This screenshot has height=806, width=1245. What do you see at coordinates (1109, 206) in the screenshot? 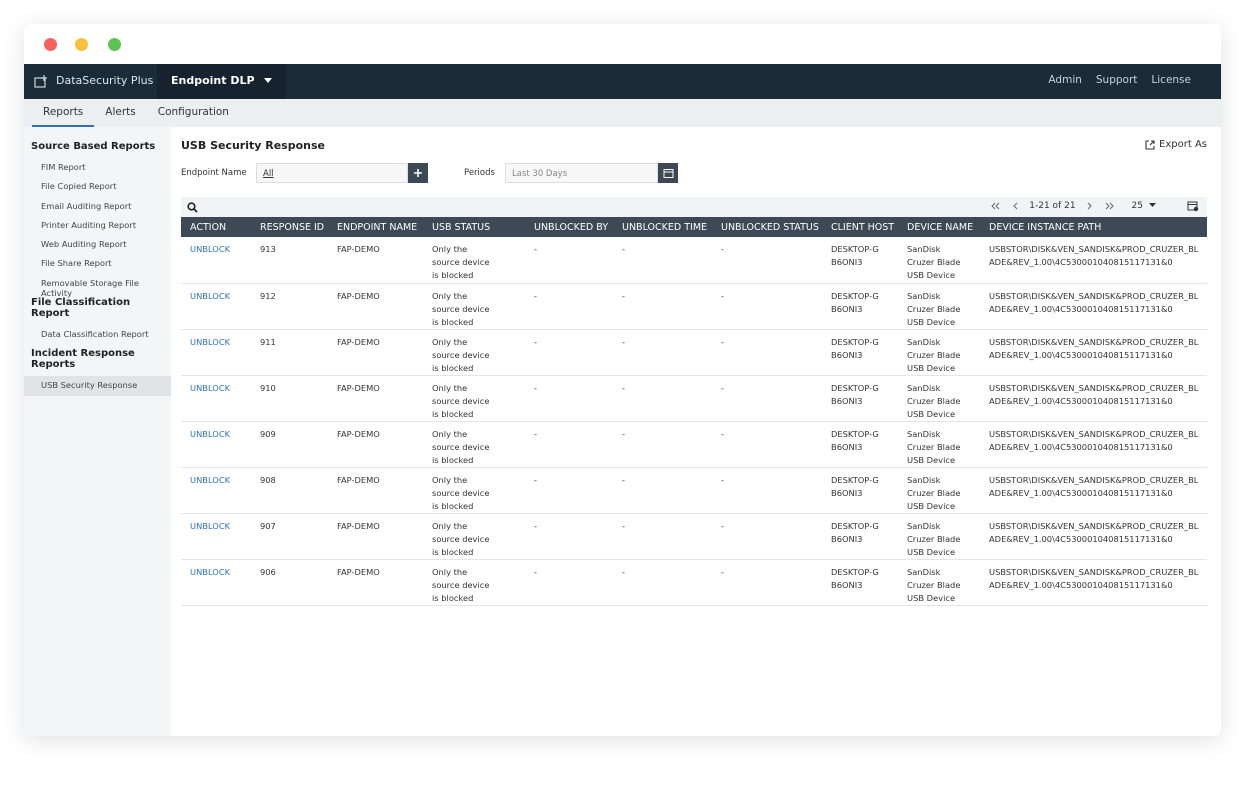
I see `last-page` at bounding box center [1109, 206].